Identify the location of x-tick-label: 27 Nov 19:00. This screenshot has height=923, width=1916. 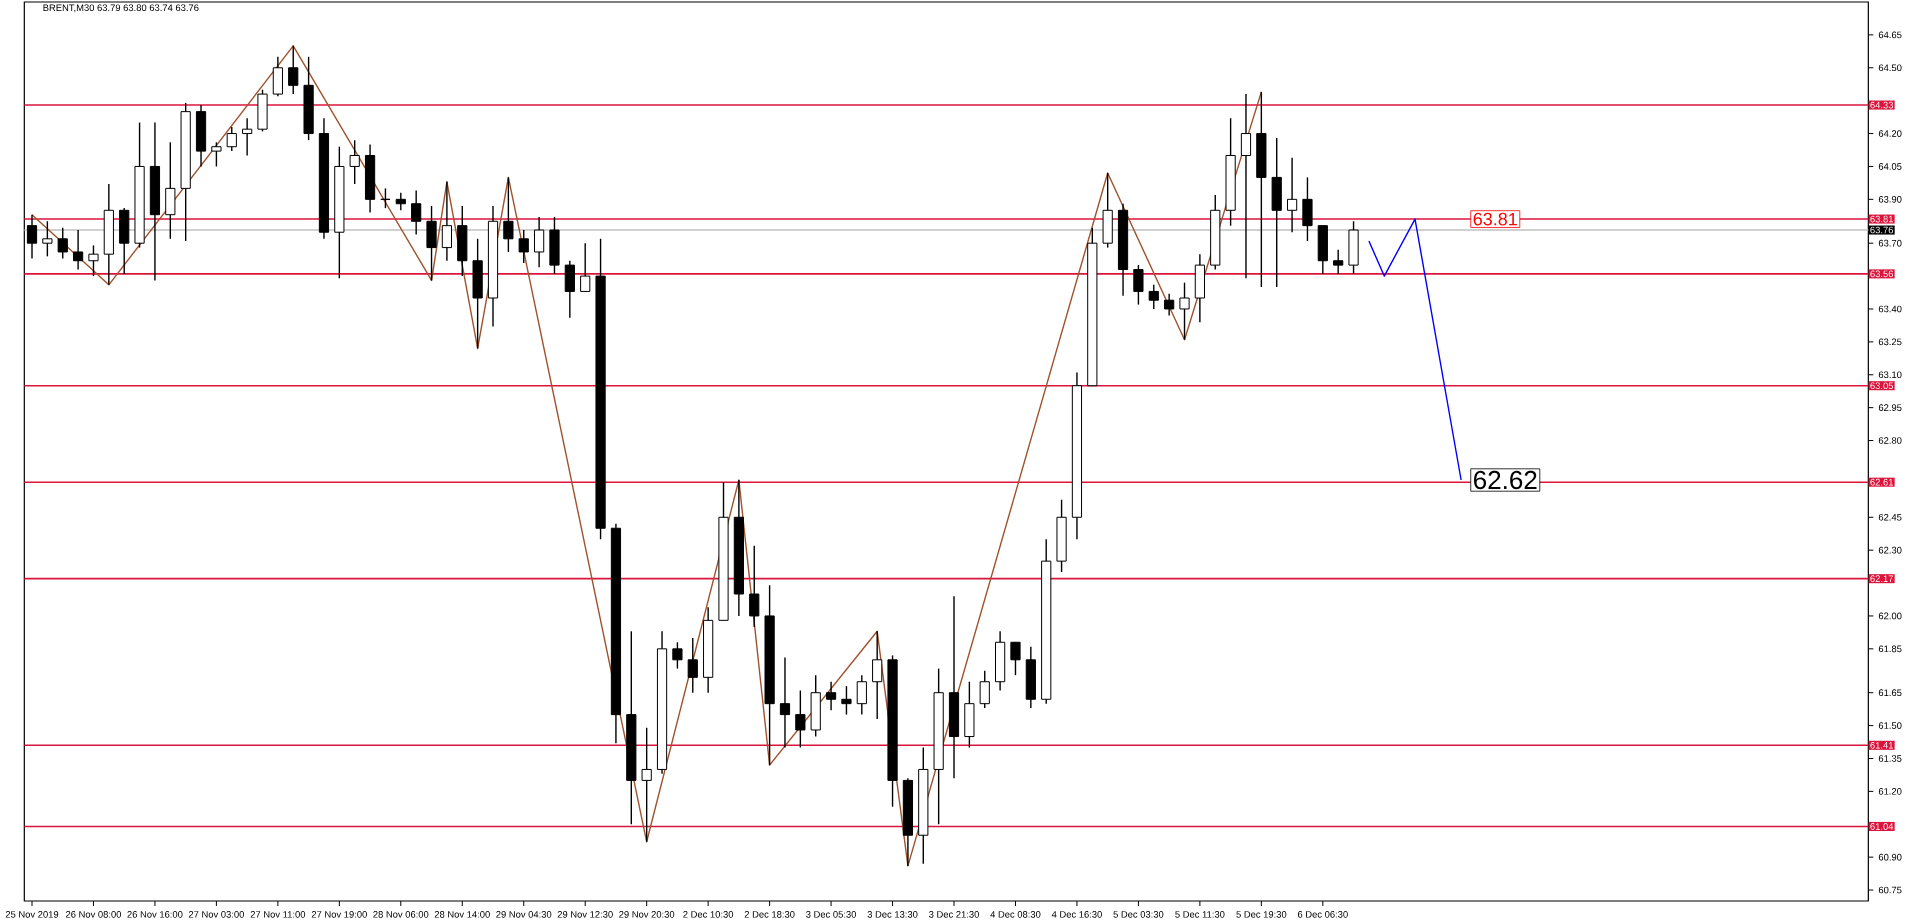
(339, 914).